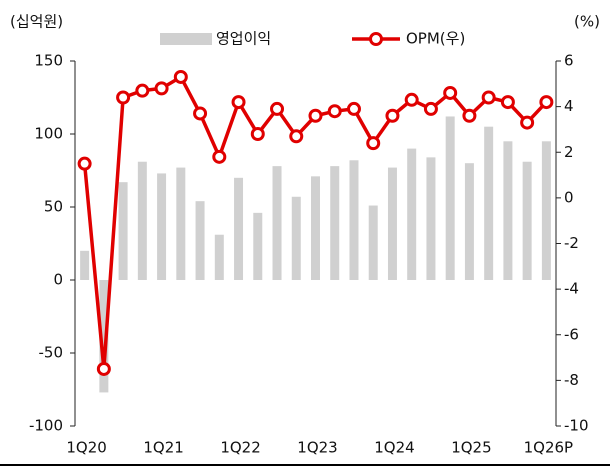  Describe the element at coordinates (186, 39) in the screenshot. I see `legend-swatch` at that location.